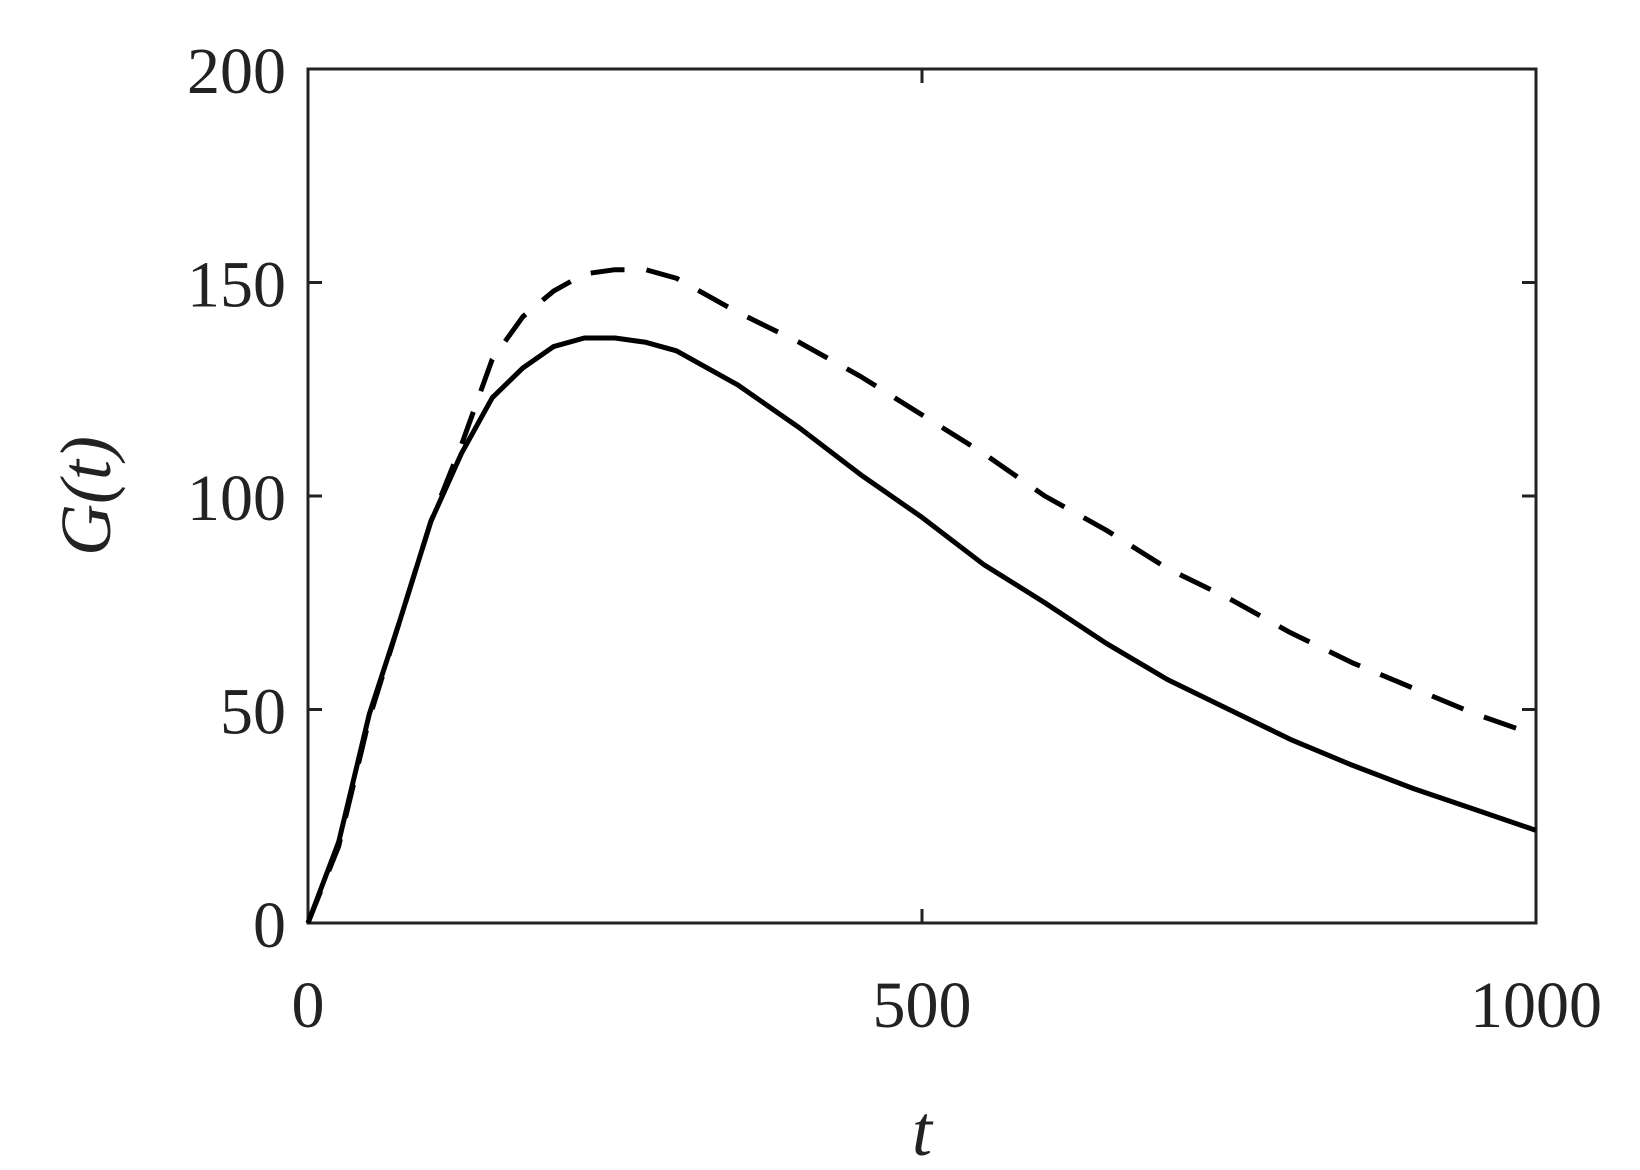  Describe the element at coordinates (923, 1130) in the screenshot. I see `x-axis-label: t` at that location.